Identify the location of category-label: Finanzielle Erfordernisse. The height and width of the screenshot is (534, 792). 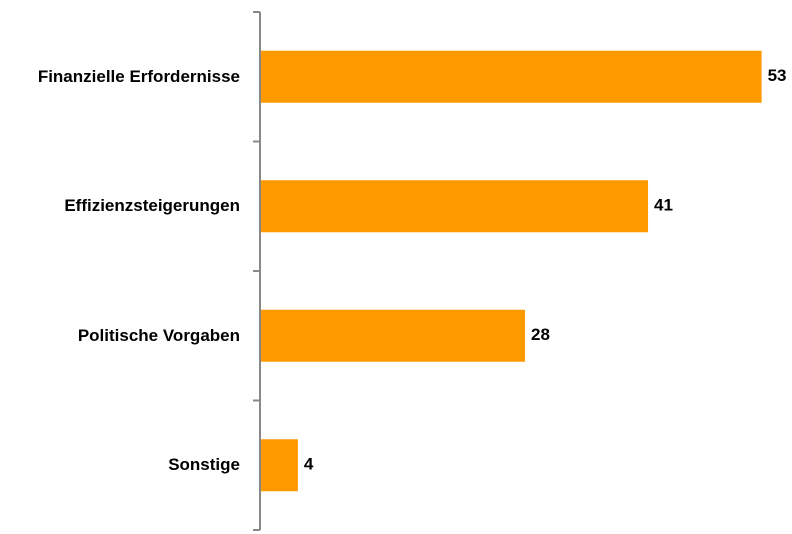
(130, 77).